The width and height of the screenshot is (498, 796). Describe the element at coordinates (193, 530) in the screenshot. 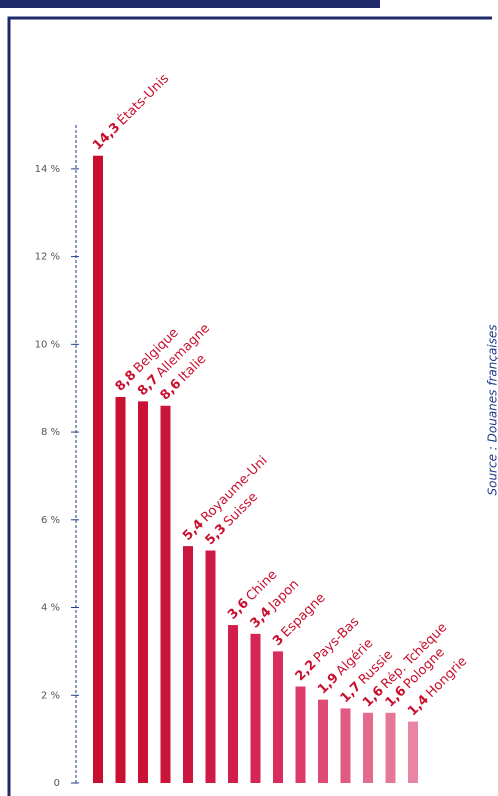

I see `value-label: 5,4` at that location.